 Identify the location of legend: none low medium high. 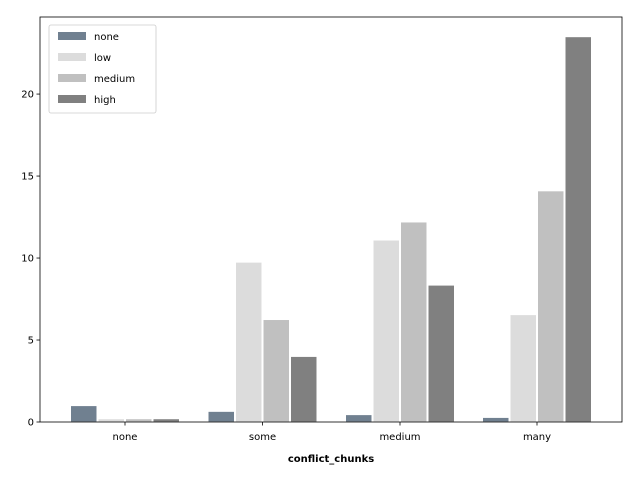
(102, 69).